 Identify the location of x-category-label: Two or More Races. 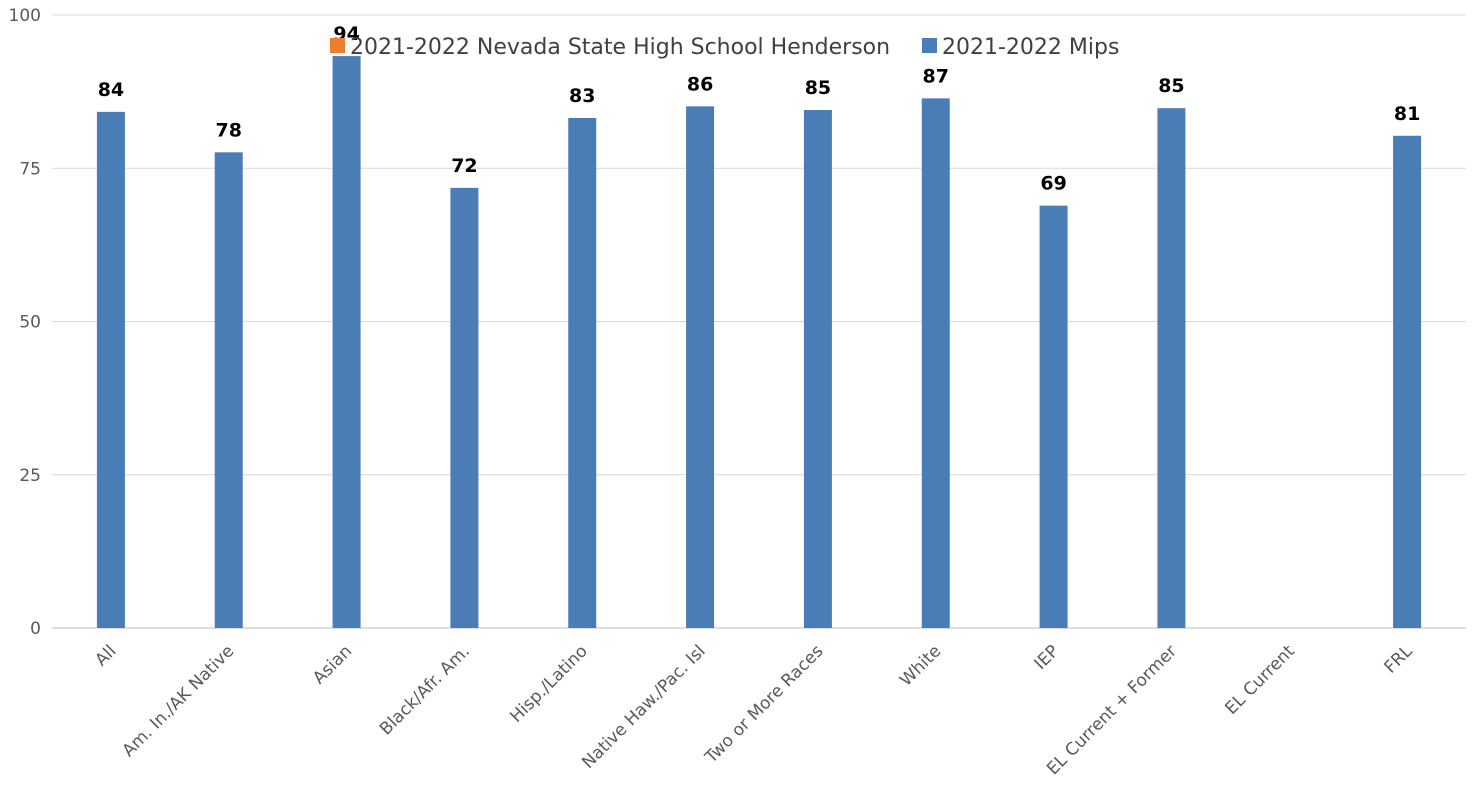
(764, 704).